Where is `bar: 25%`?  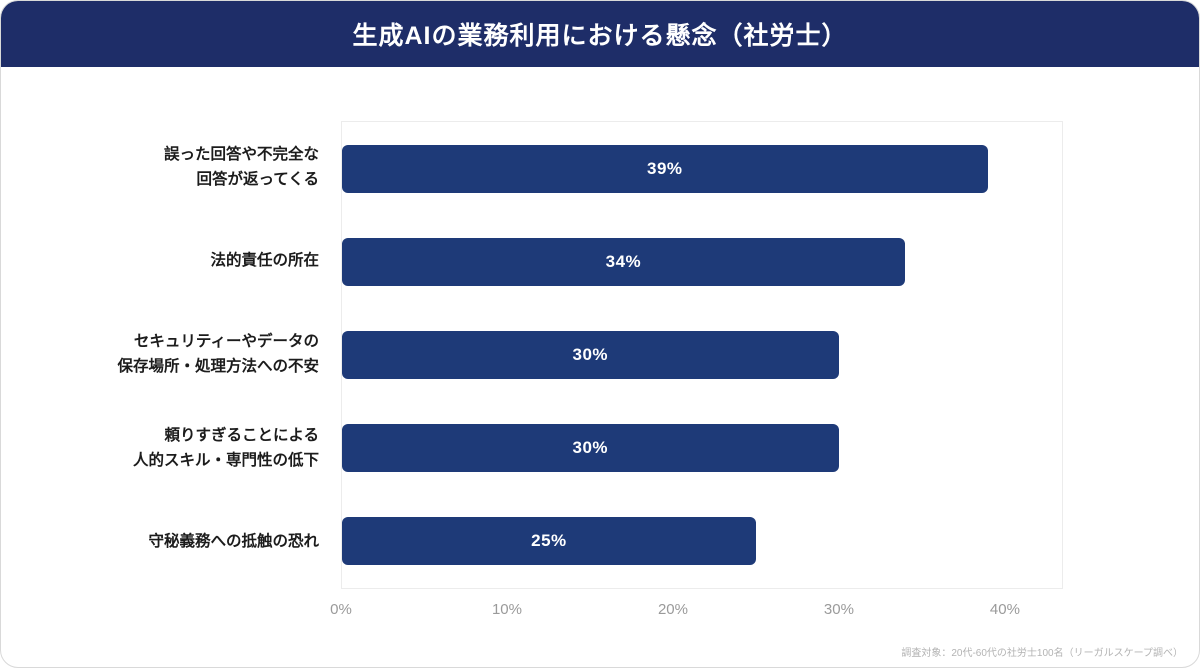
bar: 25% is located at coordinates (549, 541).